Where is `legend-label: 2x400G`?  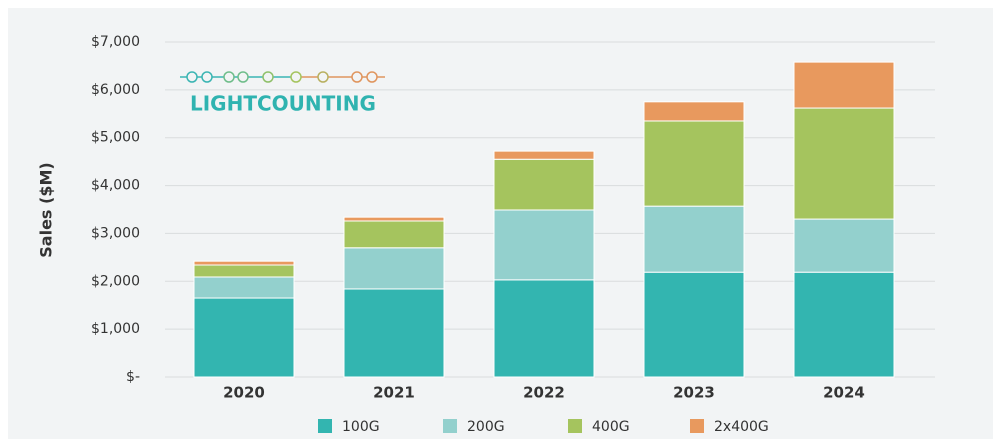
legend-label: 2x400G is located at coordinates (741, 427).